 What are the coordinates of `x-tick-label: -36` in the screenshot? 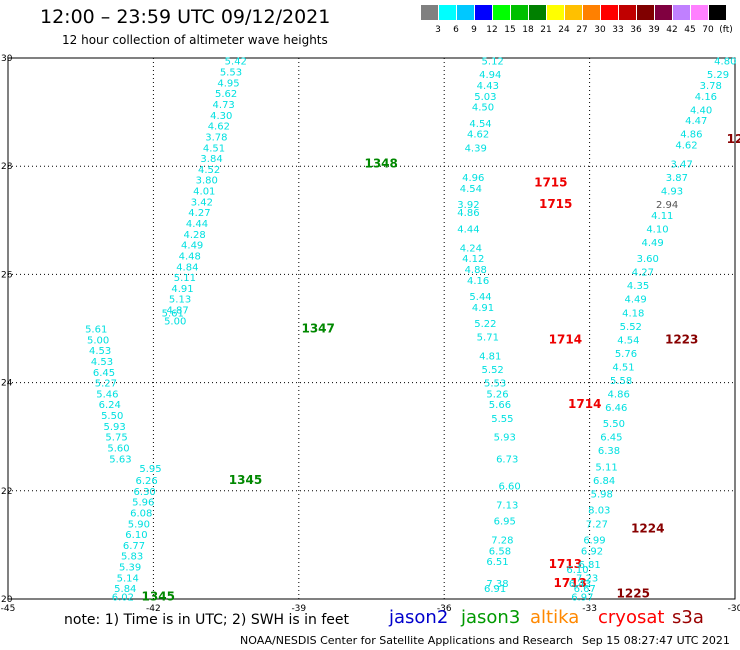 It's located at (444, 609).